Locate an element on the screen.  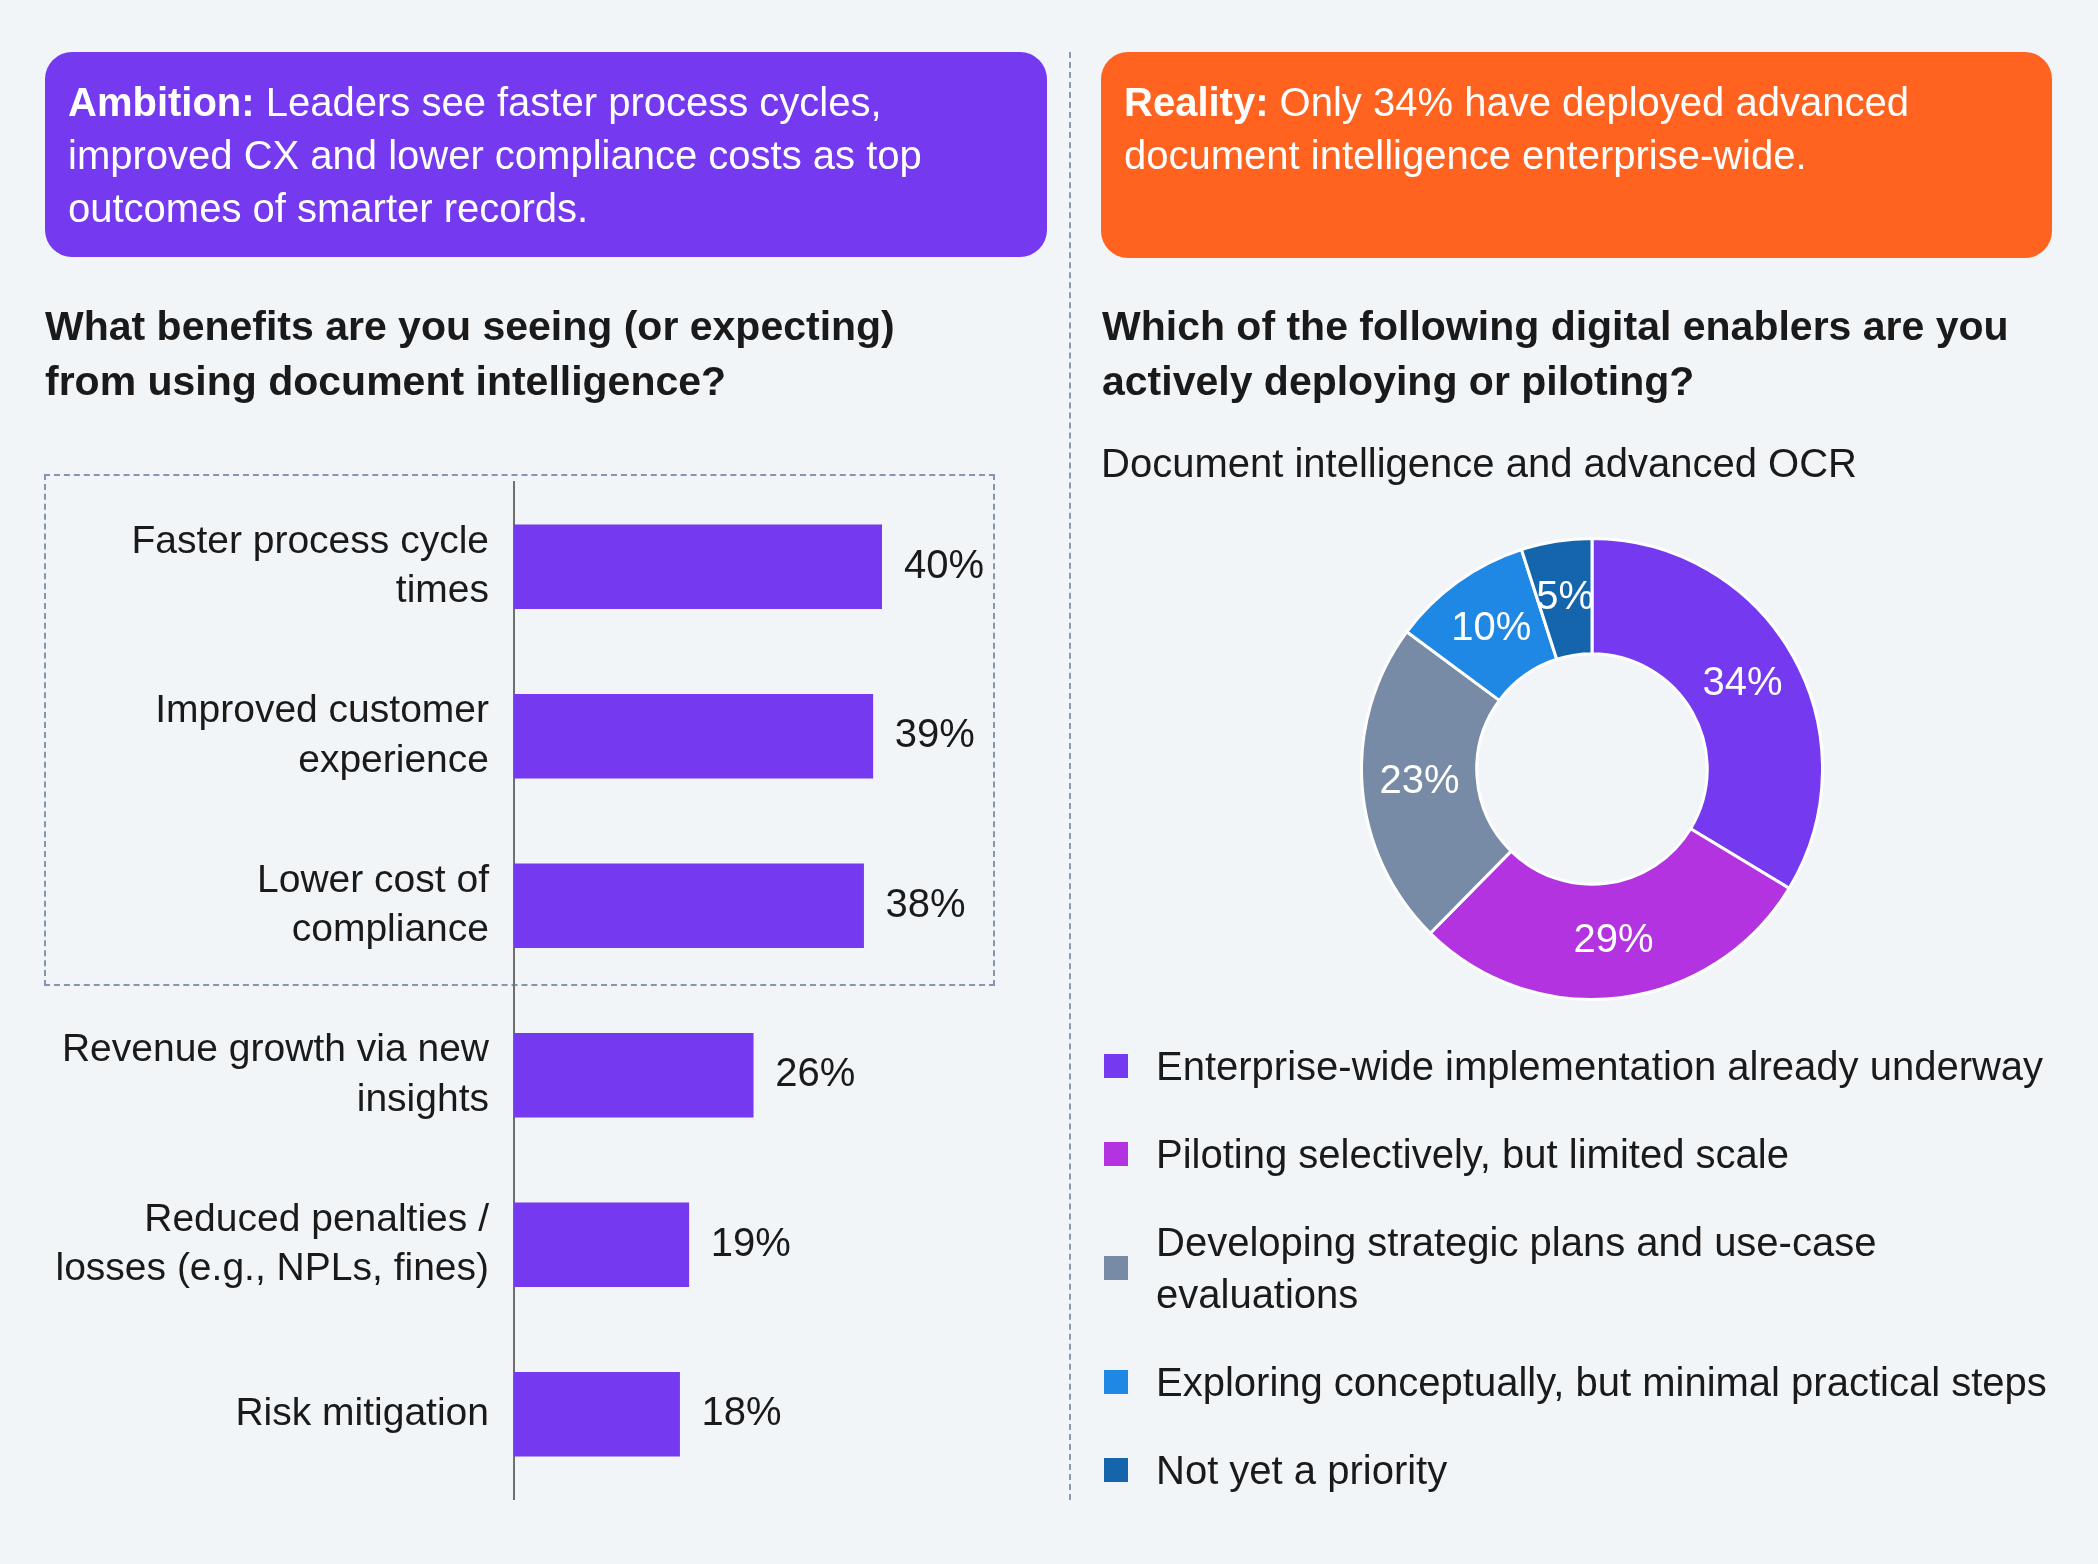
data-label: 23% is located at coordinates (1419, 779).